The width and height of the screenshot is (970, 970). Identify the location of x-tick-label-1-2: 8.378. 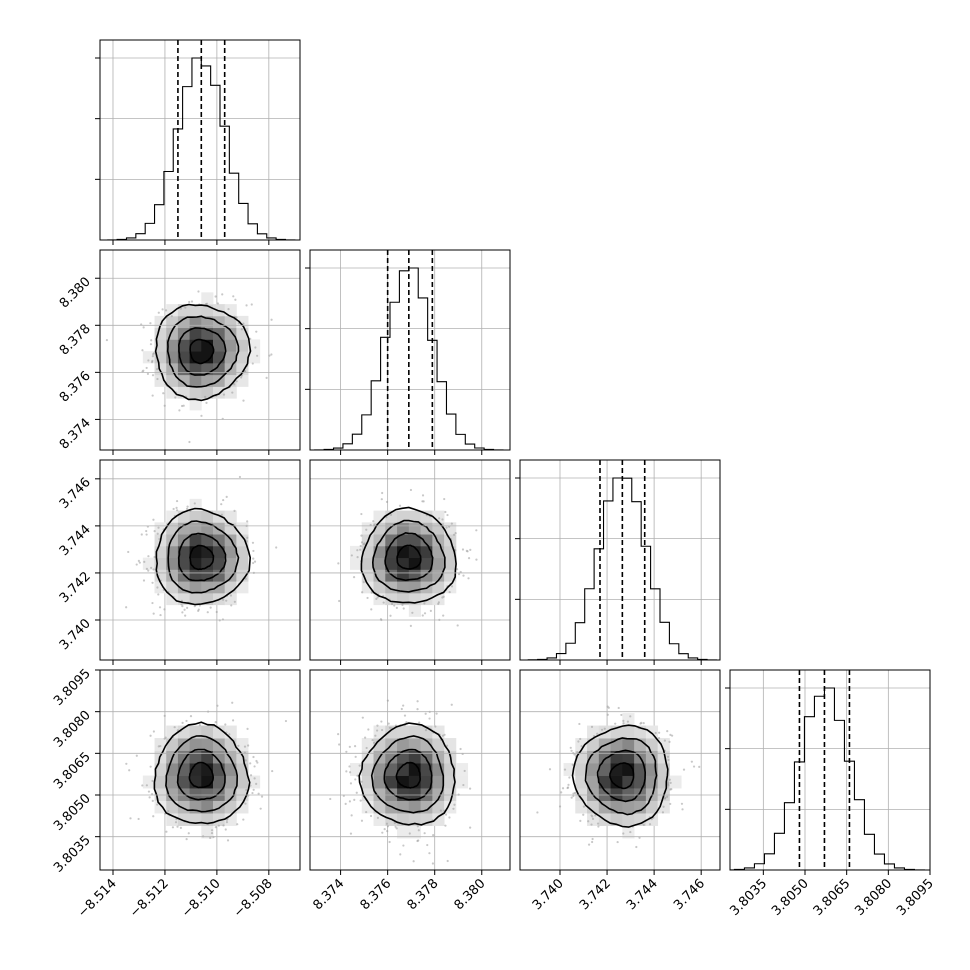
(423, 894).